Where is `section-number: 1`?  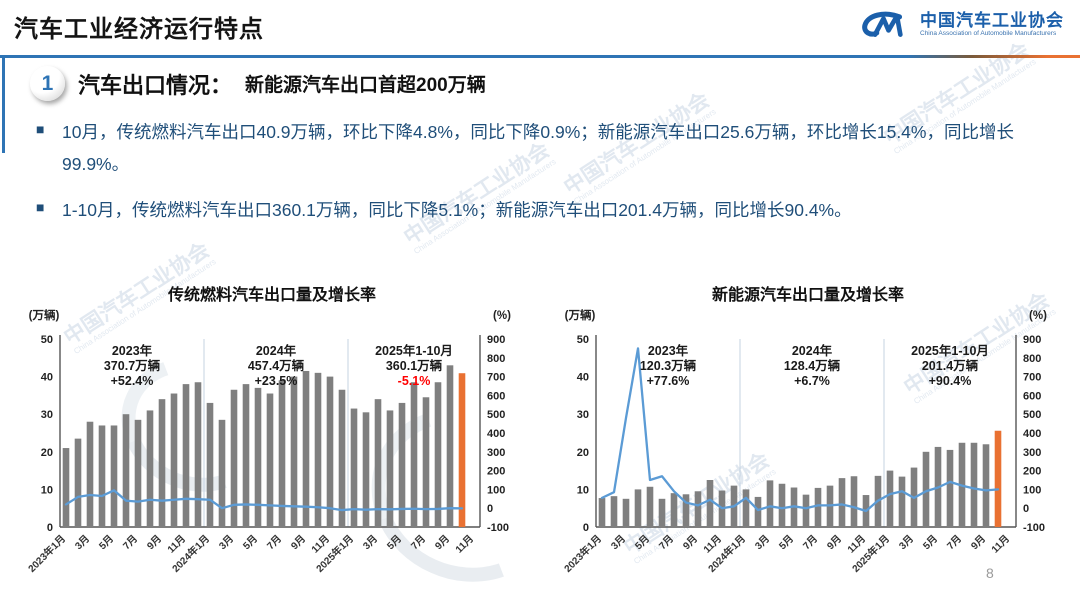 section-number: 1 is located at coordinates (47, 83).